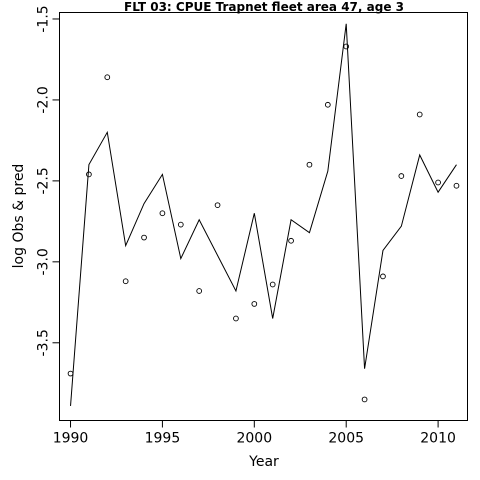 This screenshot has width=480, height=480. I want to click on x-axis: 1990 1995 2000 2005 2010, so click(254, 433).